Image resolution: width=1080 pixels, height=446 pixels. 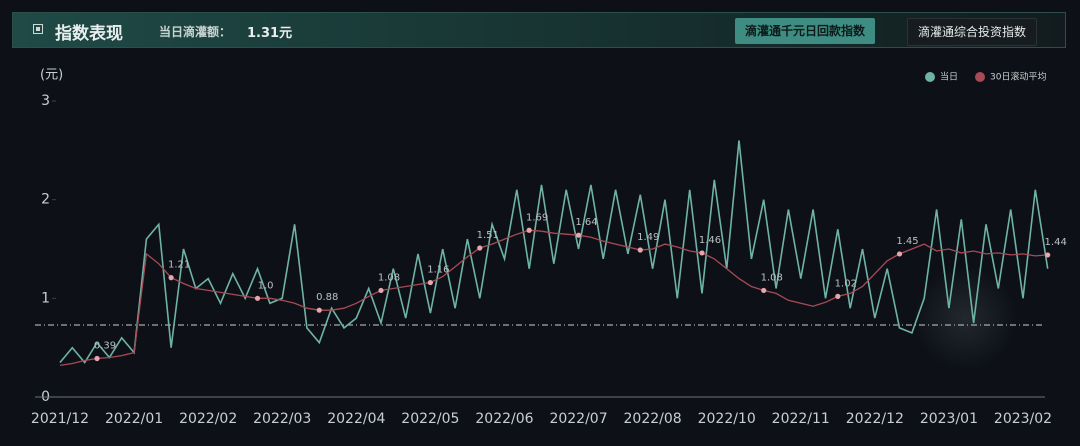 I want to click on data-label: 1.21, so click(x=179, y=265).